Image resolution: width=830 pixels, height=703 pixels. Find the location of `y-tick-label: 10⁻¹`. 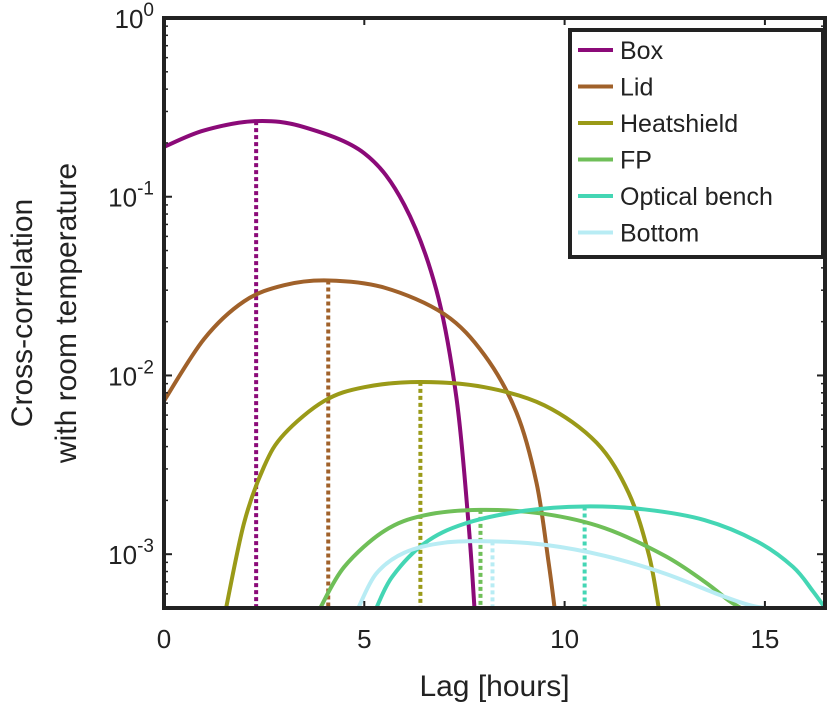

y-tick-label: 10⁻¹ is located at coordinates (131, 196).